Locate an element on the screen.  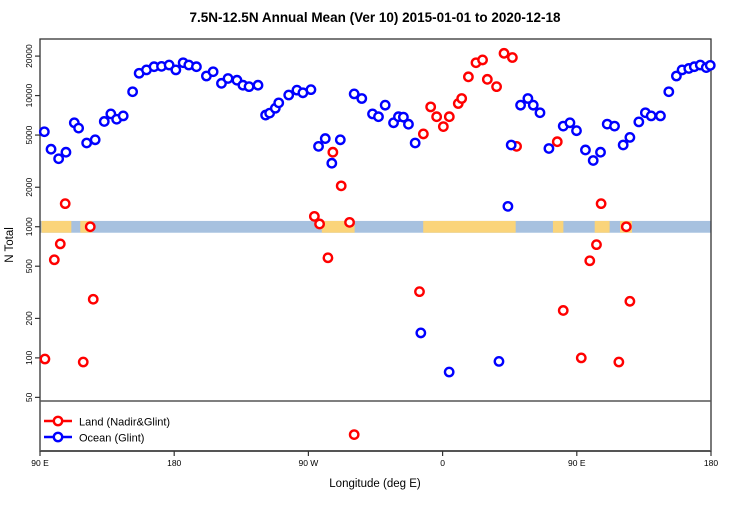
ocean-band-segment is located at coordinates (375, 226).